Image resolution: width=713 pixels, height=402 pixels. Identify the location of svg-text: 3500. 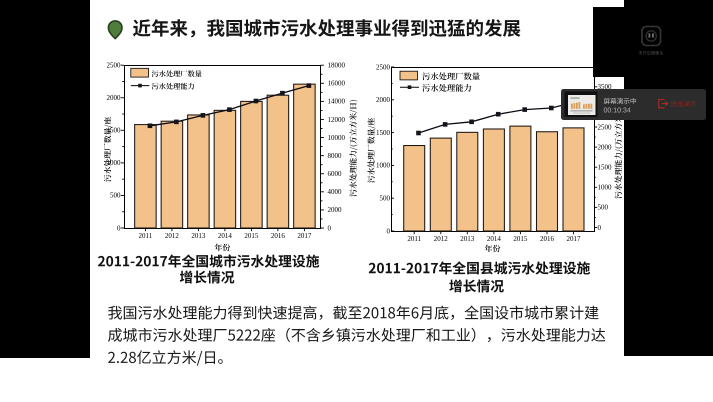
(605, 87).